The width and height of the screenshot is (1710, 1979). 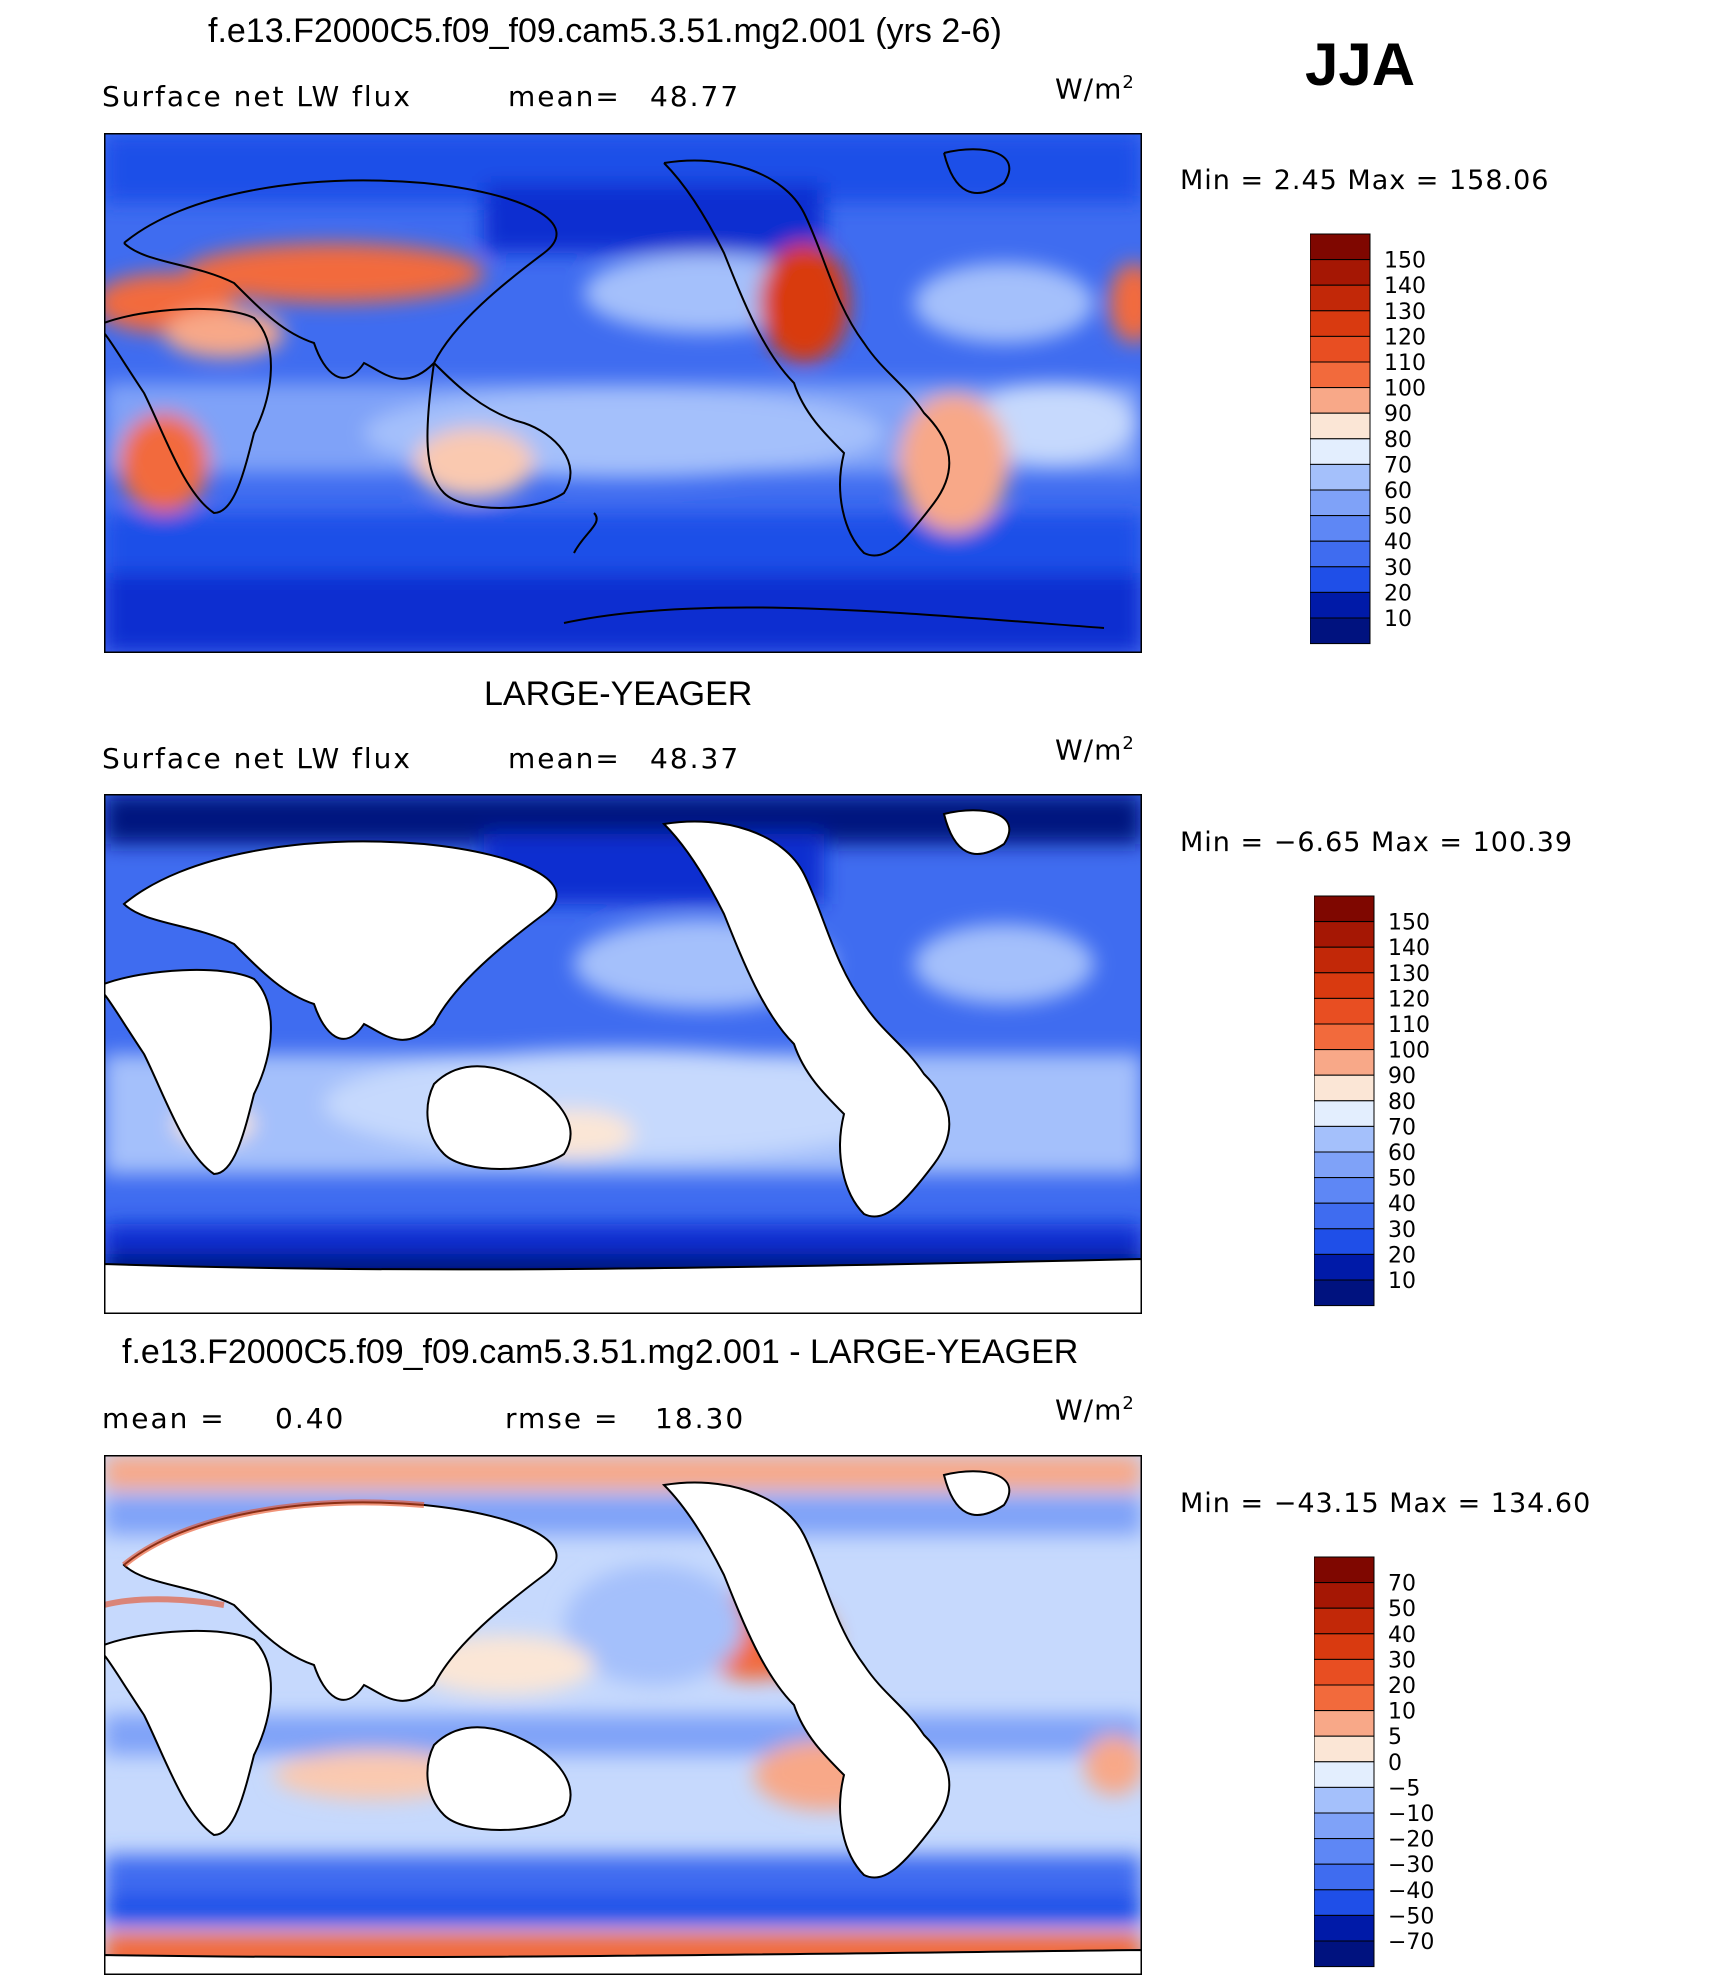 What do you see at coordinates (164, 1418) in the screenshot?
I see `panel3-mean-label: mean =` at bounding box center [164, 1418].